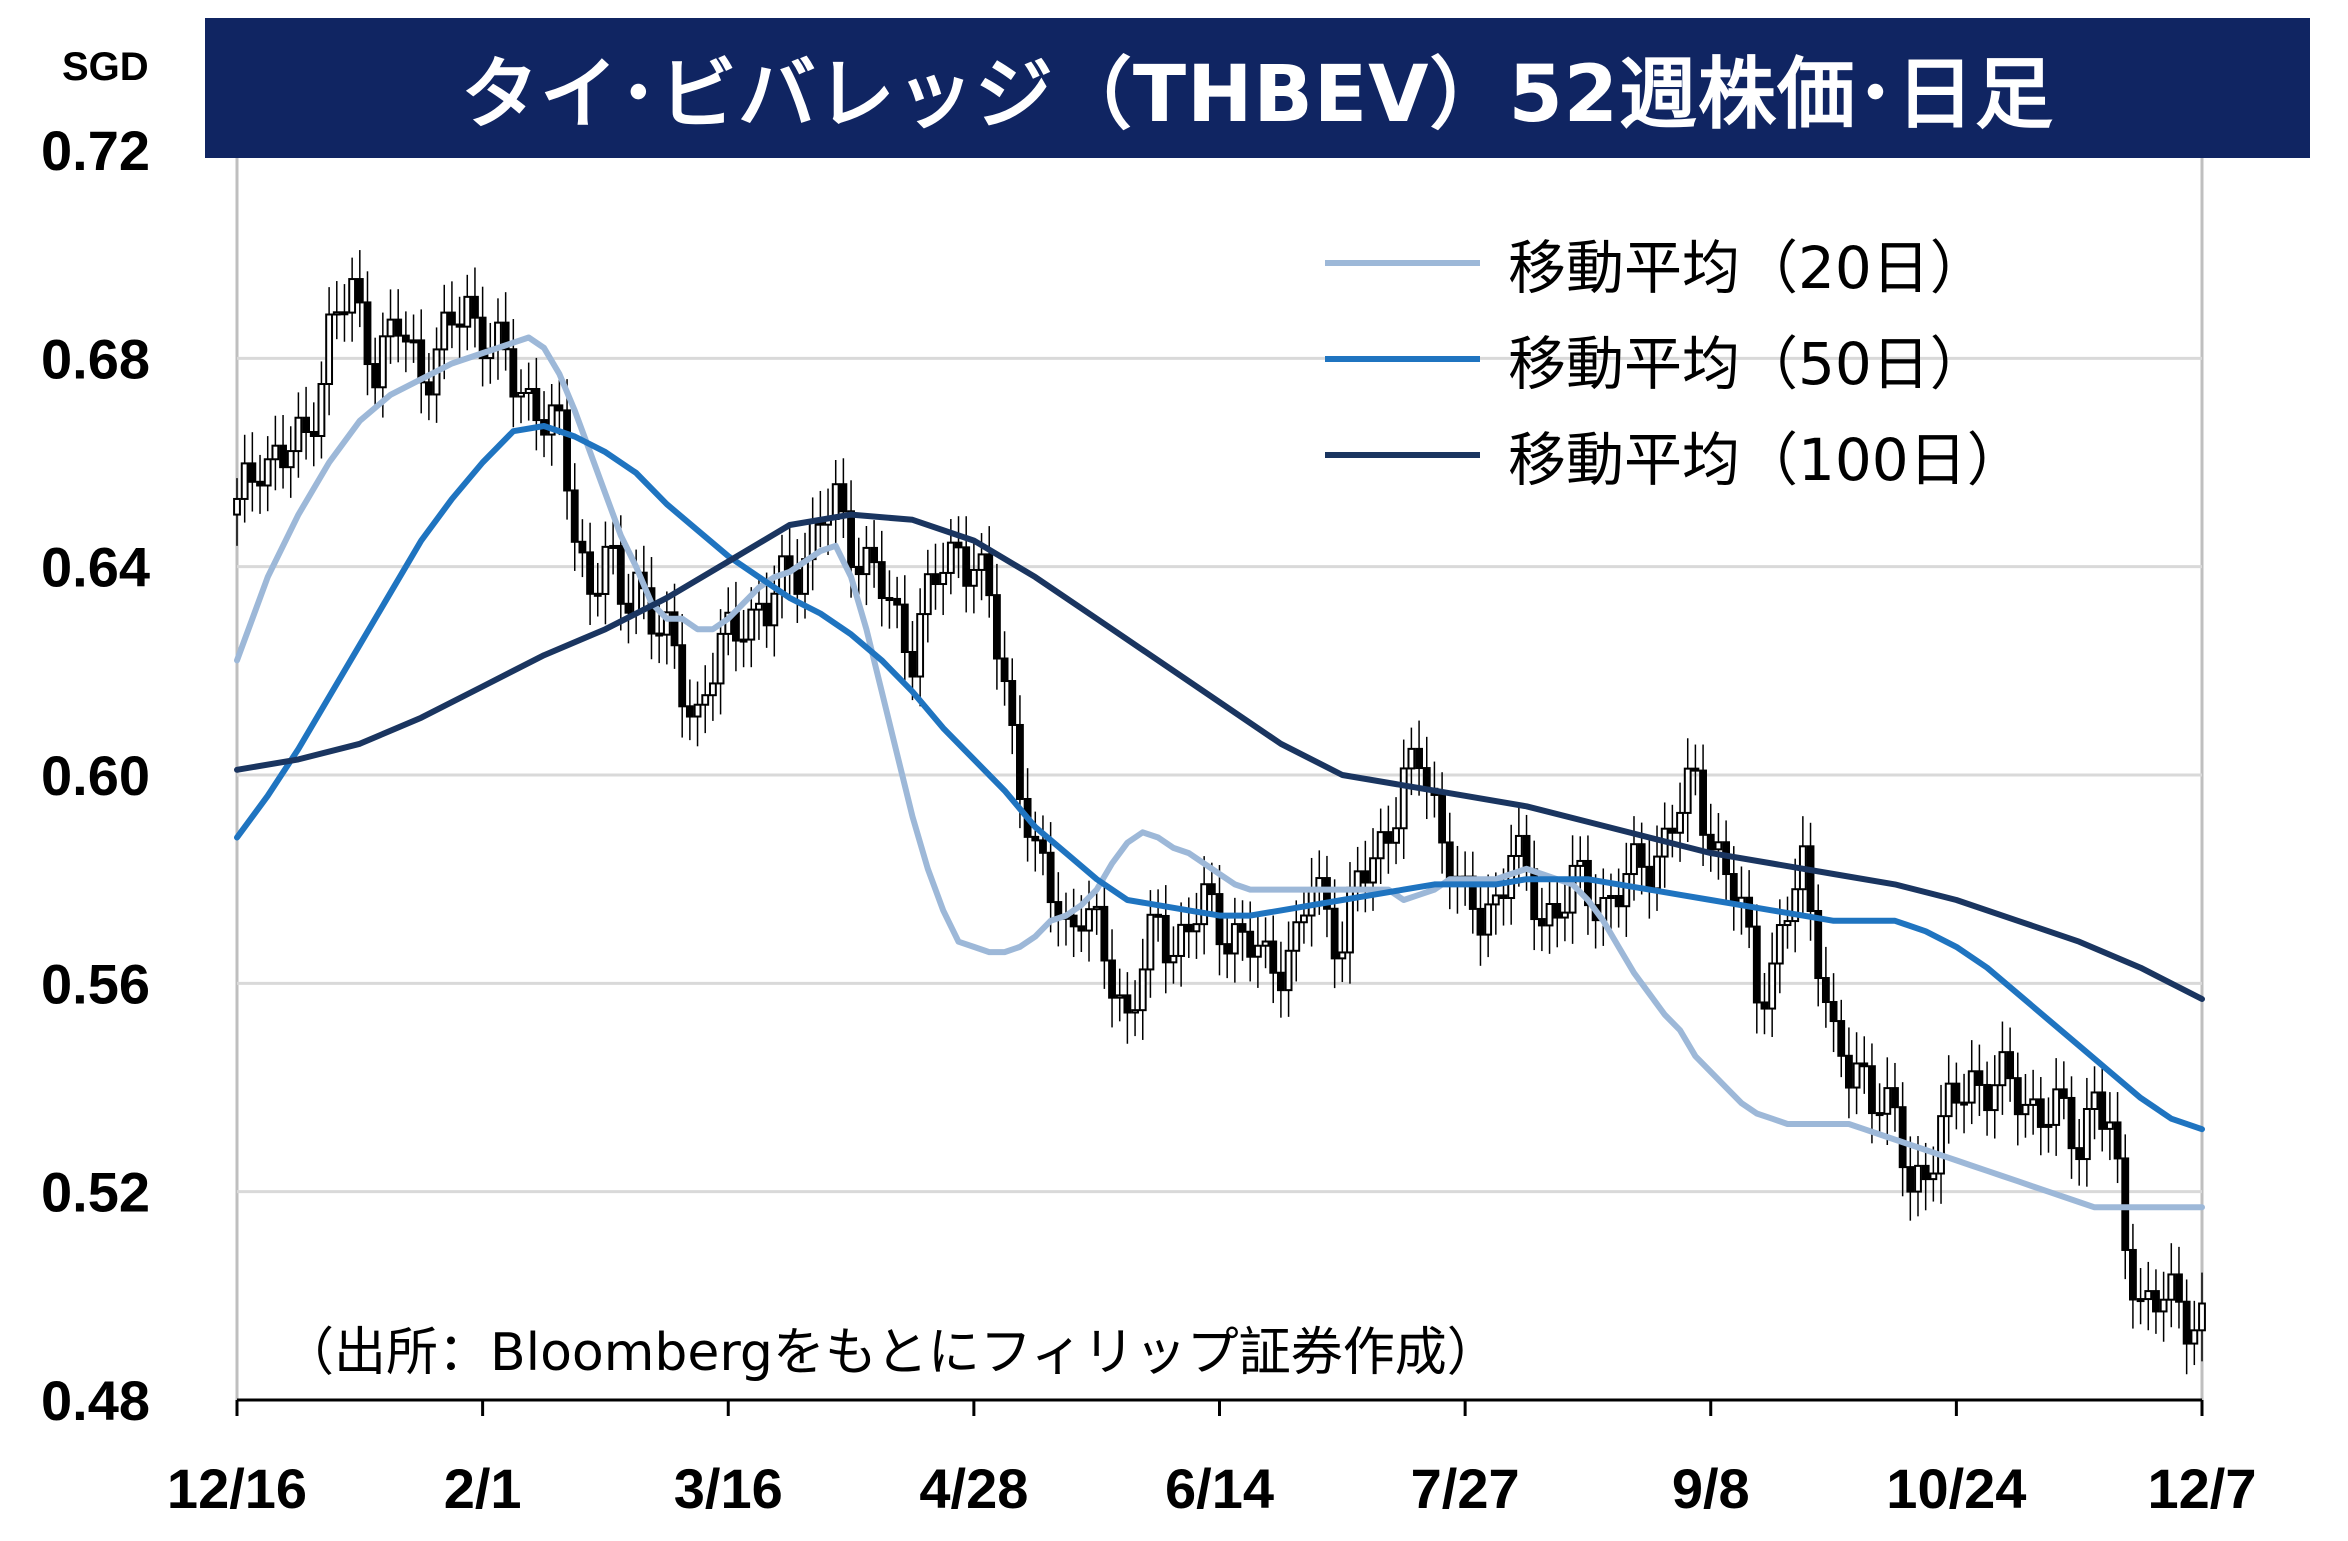 Image resolution: width=2348 pixels, height=1541 pixels. What do you see at coordinates (1766, 460) in the screenshot?
I see `legend-label-ma100: 移動平均（100日）` at bounding box center [1766, 460].